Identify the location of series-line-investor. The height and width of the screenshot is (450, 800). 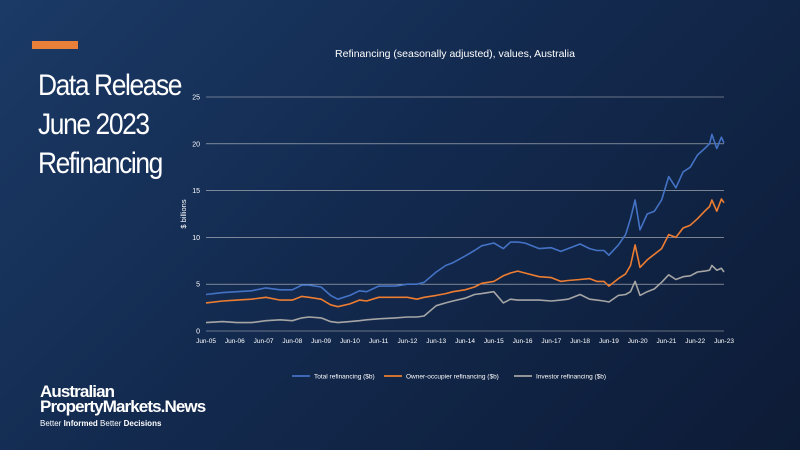
(465, 294).